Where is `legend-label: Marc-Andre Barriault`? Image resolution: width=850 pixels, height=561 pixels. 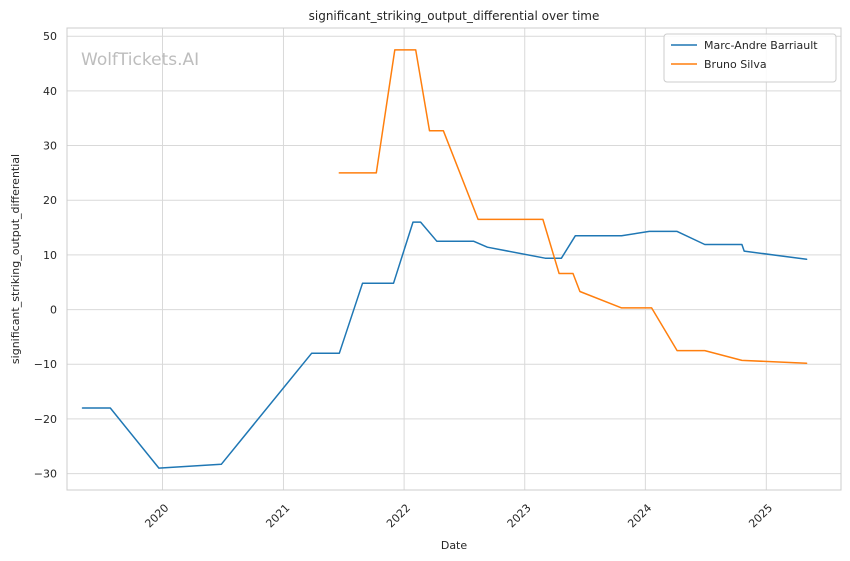
legend-label: Marc-Andre Barriault is located at coordinates (761, 45).